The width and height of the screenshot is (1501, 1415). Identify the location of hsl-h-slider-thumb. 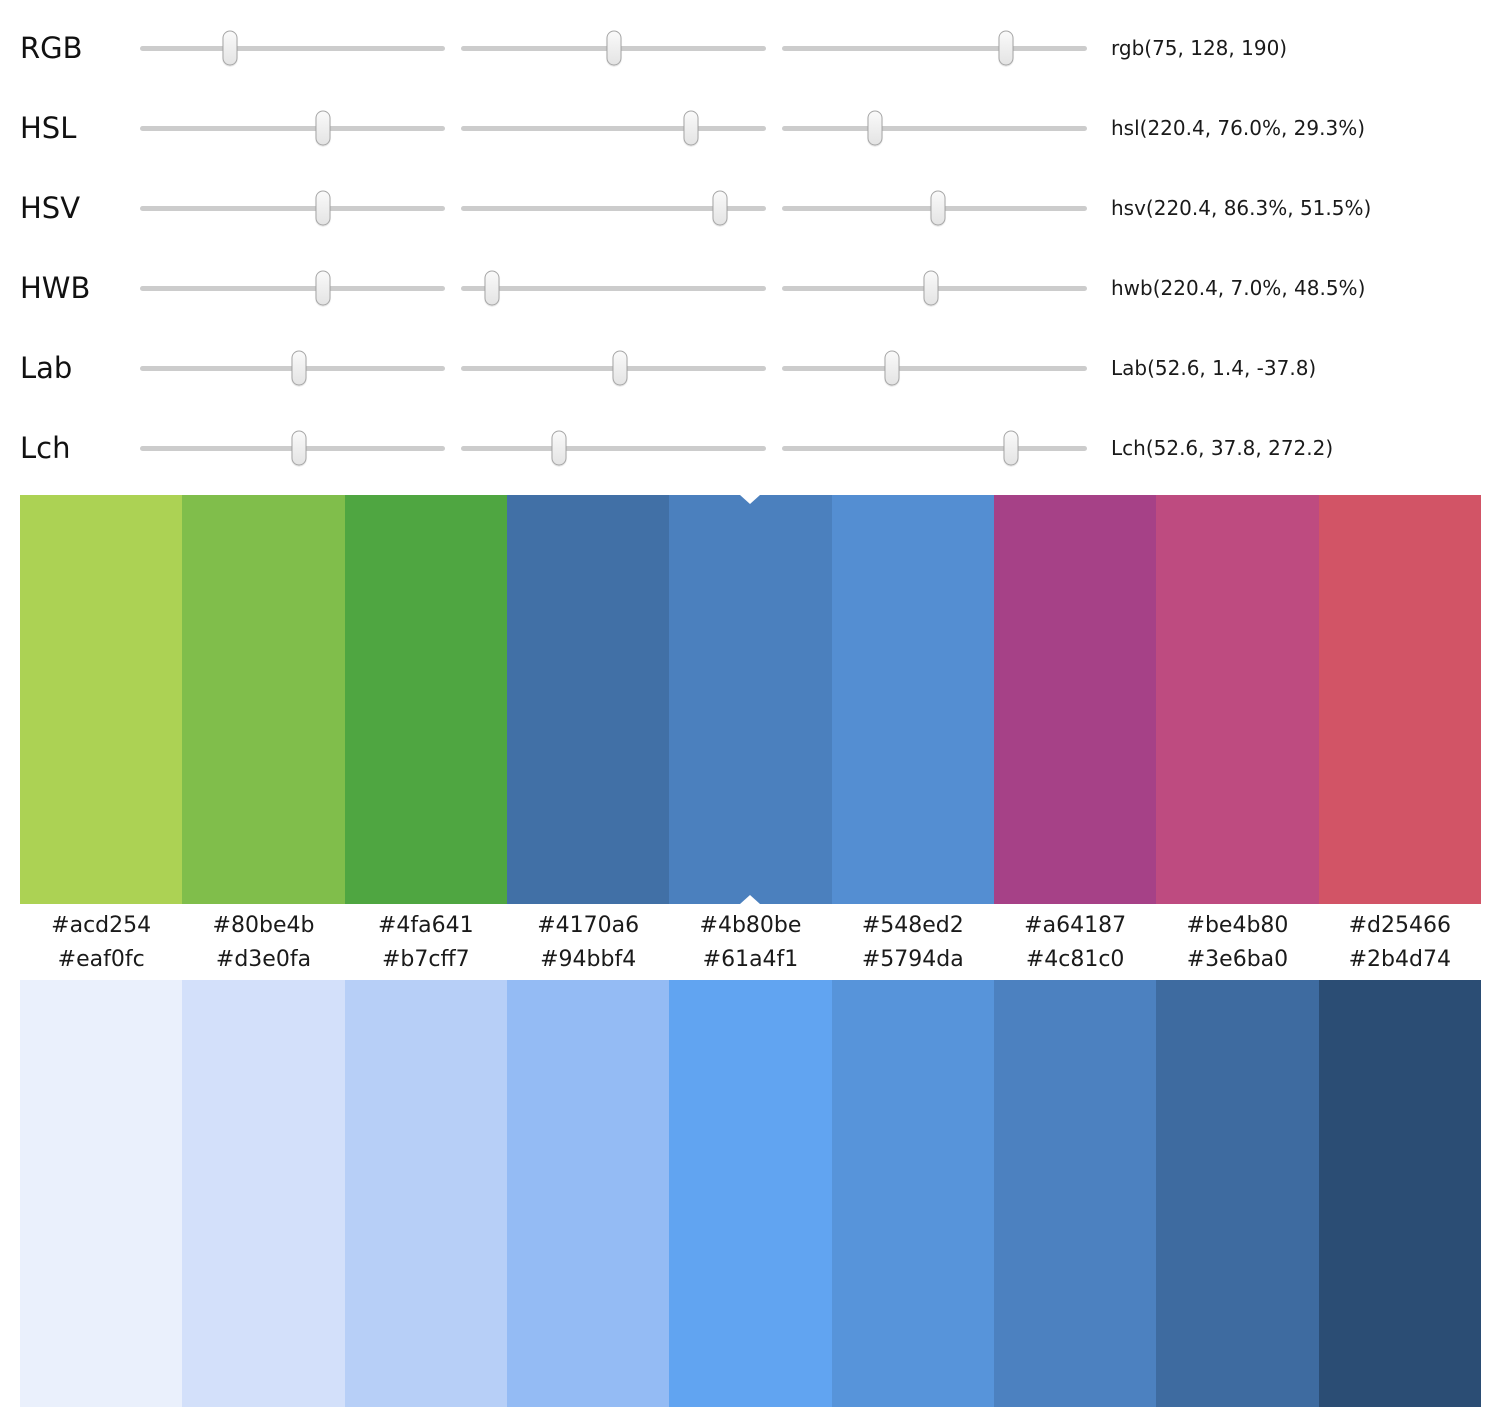
(323, 128).